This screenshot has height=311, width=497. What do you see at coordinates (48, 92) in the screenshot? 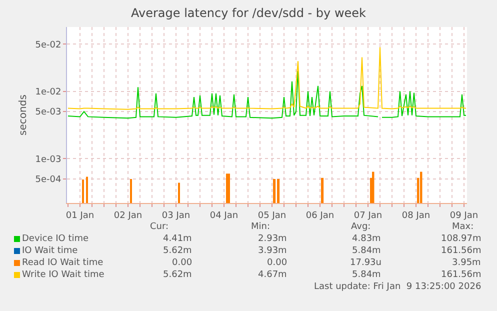
I see `y-tick-label: 1e-02` at bounding box center [48, 92].